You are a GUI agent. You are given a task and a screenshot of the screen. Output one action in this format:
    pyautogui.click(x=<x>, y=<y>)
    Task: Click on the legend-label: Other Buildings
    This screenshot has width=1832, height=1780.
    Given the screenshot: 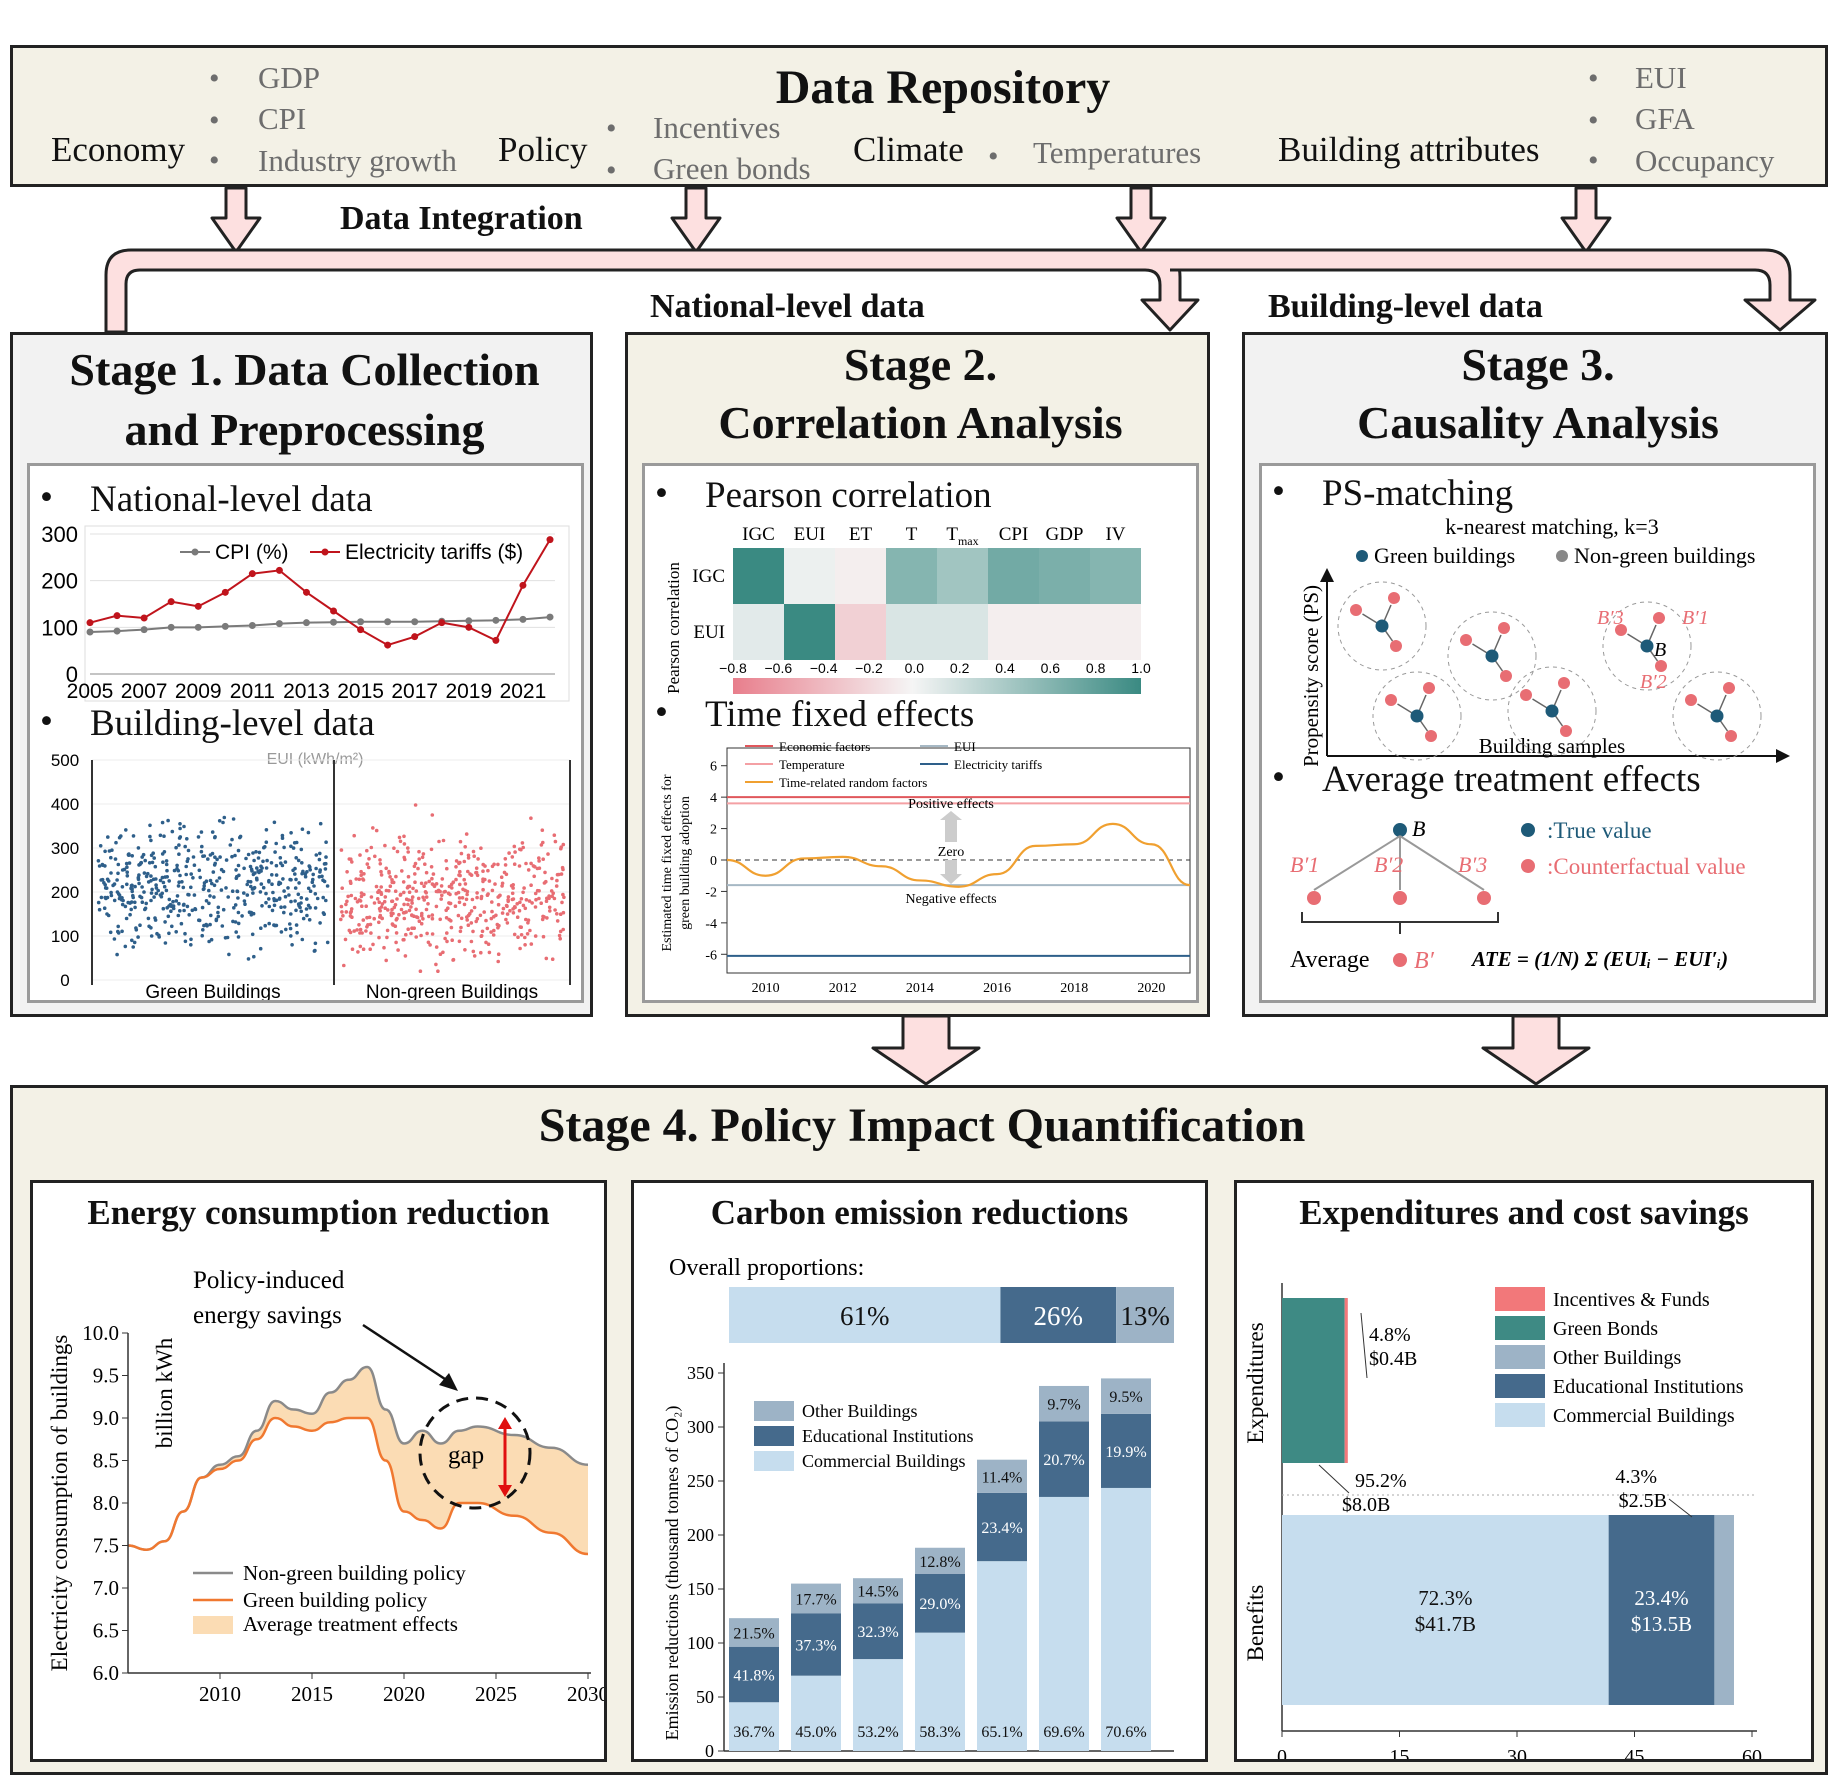 What is the action you would take?
    pyautogui.click(x=860, y=1411)
    